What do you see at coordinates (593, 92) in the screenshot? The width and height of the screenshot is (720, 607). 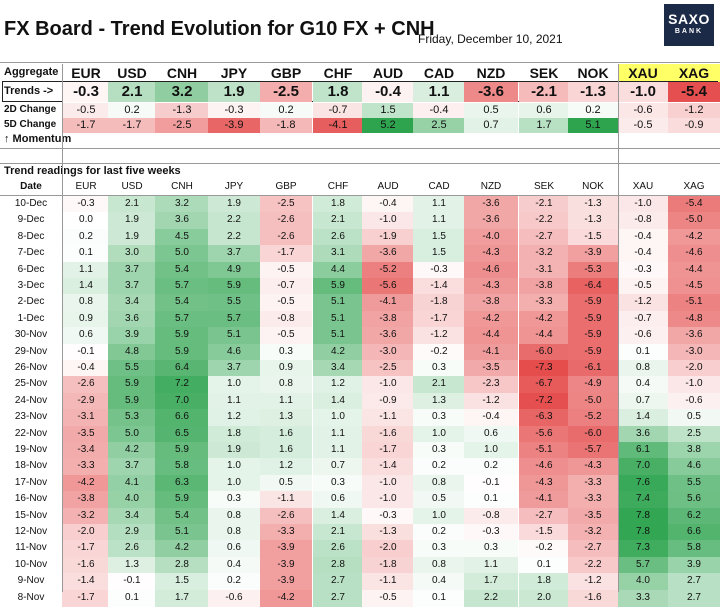 I see `trend-value-nok: -1.3` at bounding box center [593, 92].